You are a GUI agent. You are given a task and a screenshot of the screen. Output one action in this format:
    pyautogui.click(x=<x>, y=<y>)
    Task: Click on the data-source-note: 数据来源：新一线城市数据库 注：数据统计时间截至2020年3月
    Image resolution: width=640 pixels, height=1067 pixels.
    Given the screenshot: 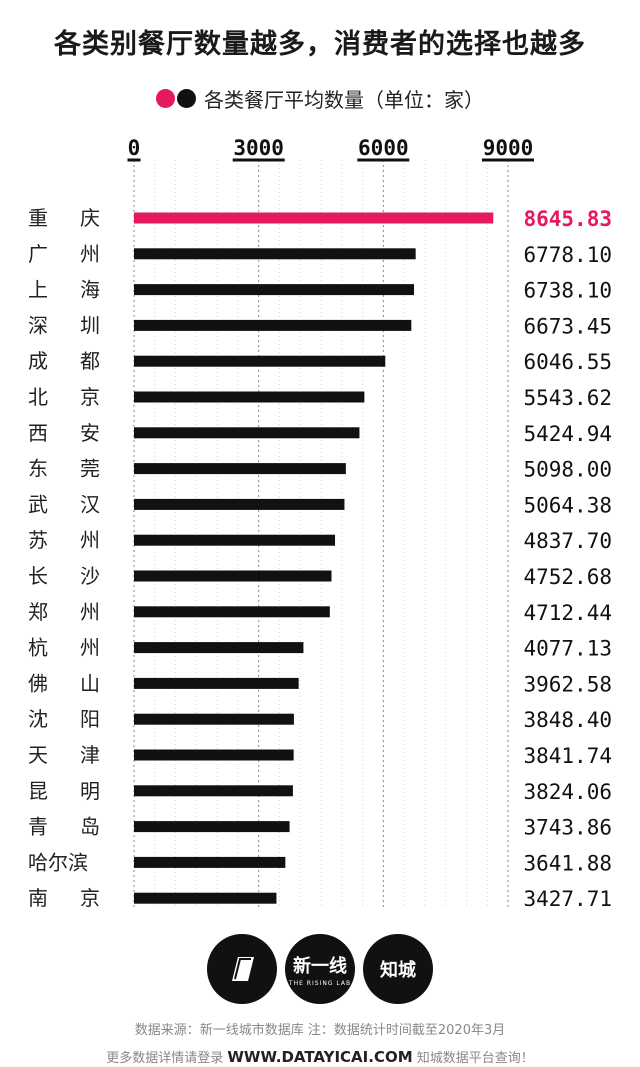 What is the action you would take?
    pyautogui.click(x=320, y=1030)
    